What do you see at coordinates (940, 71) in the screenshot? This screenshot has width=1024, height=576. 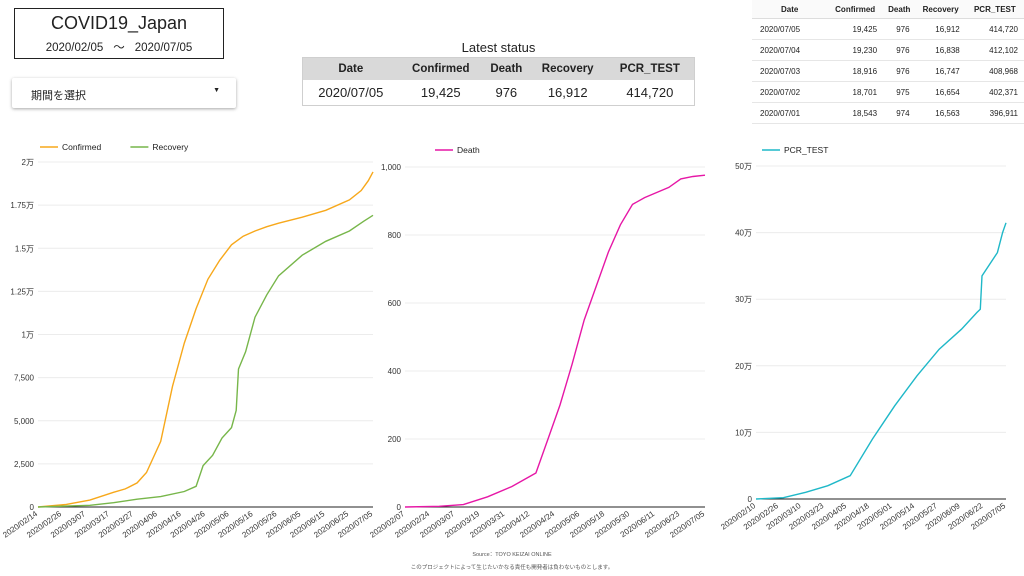 I see `cell-recovery: 16,747` at bounding box center [940, 71].